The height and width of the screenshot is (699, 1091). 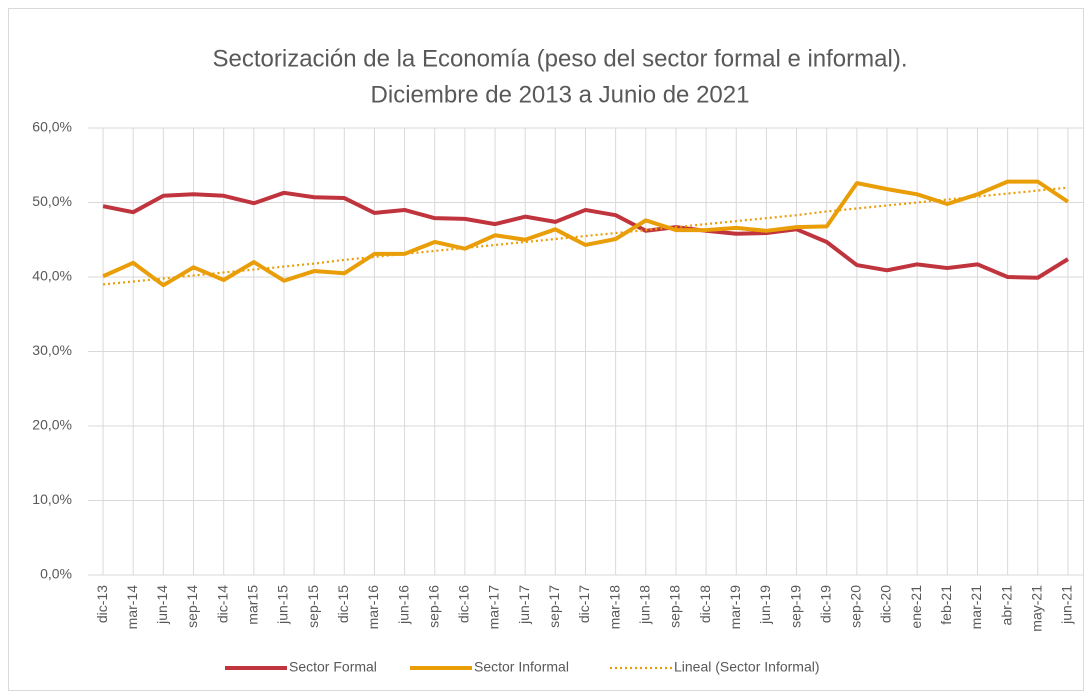 What do you see at coordinates (56, 574) in the screenshot?
I see `y-tick-label: 0,0%` at bounding box center [56, 574].